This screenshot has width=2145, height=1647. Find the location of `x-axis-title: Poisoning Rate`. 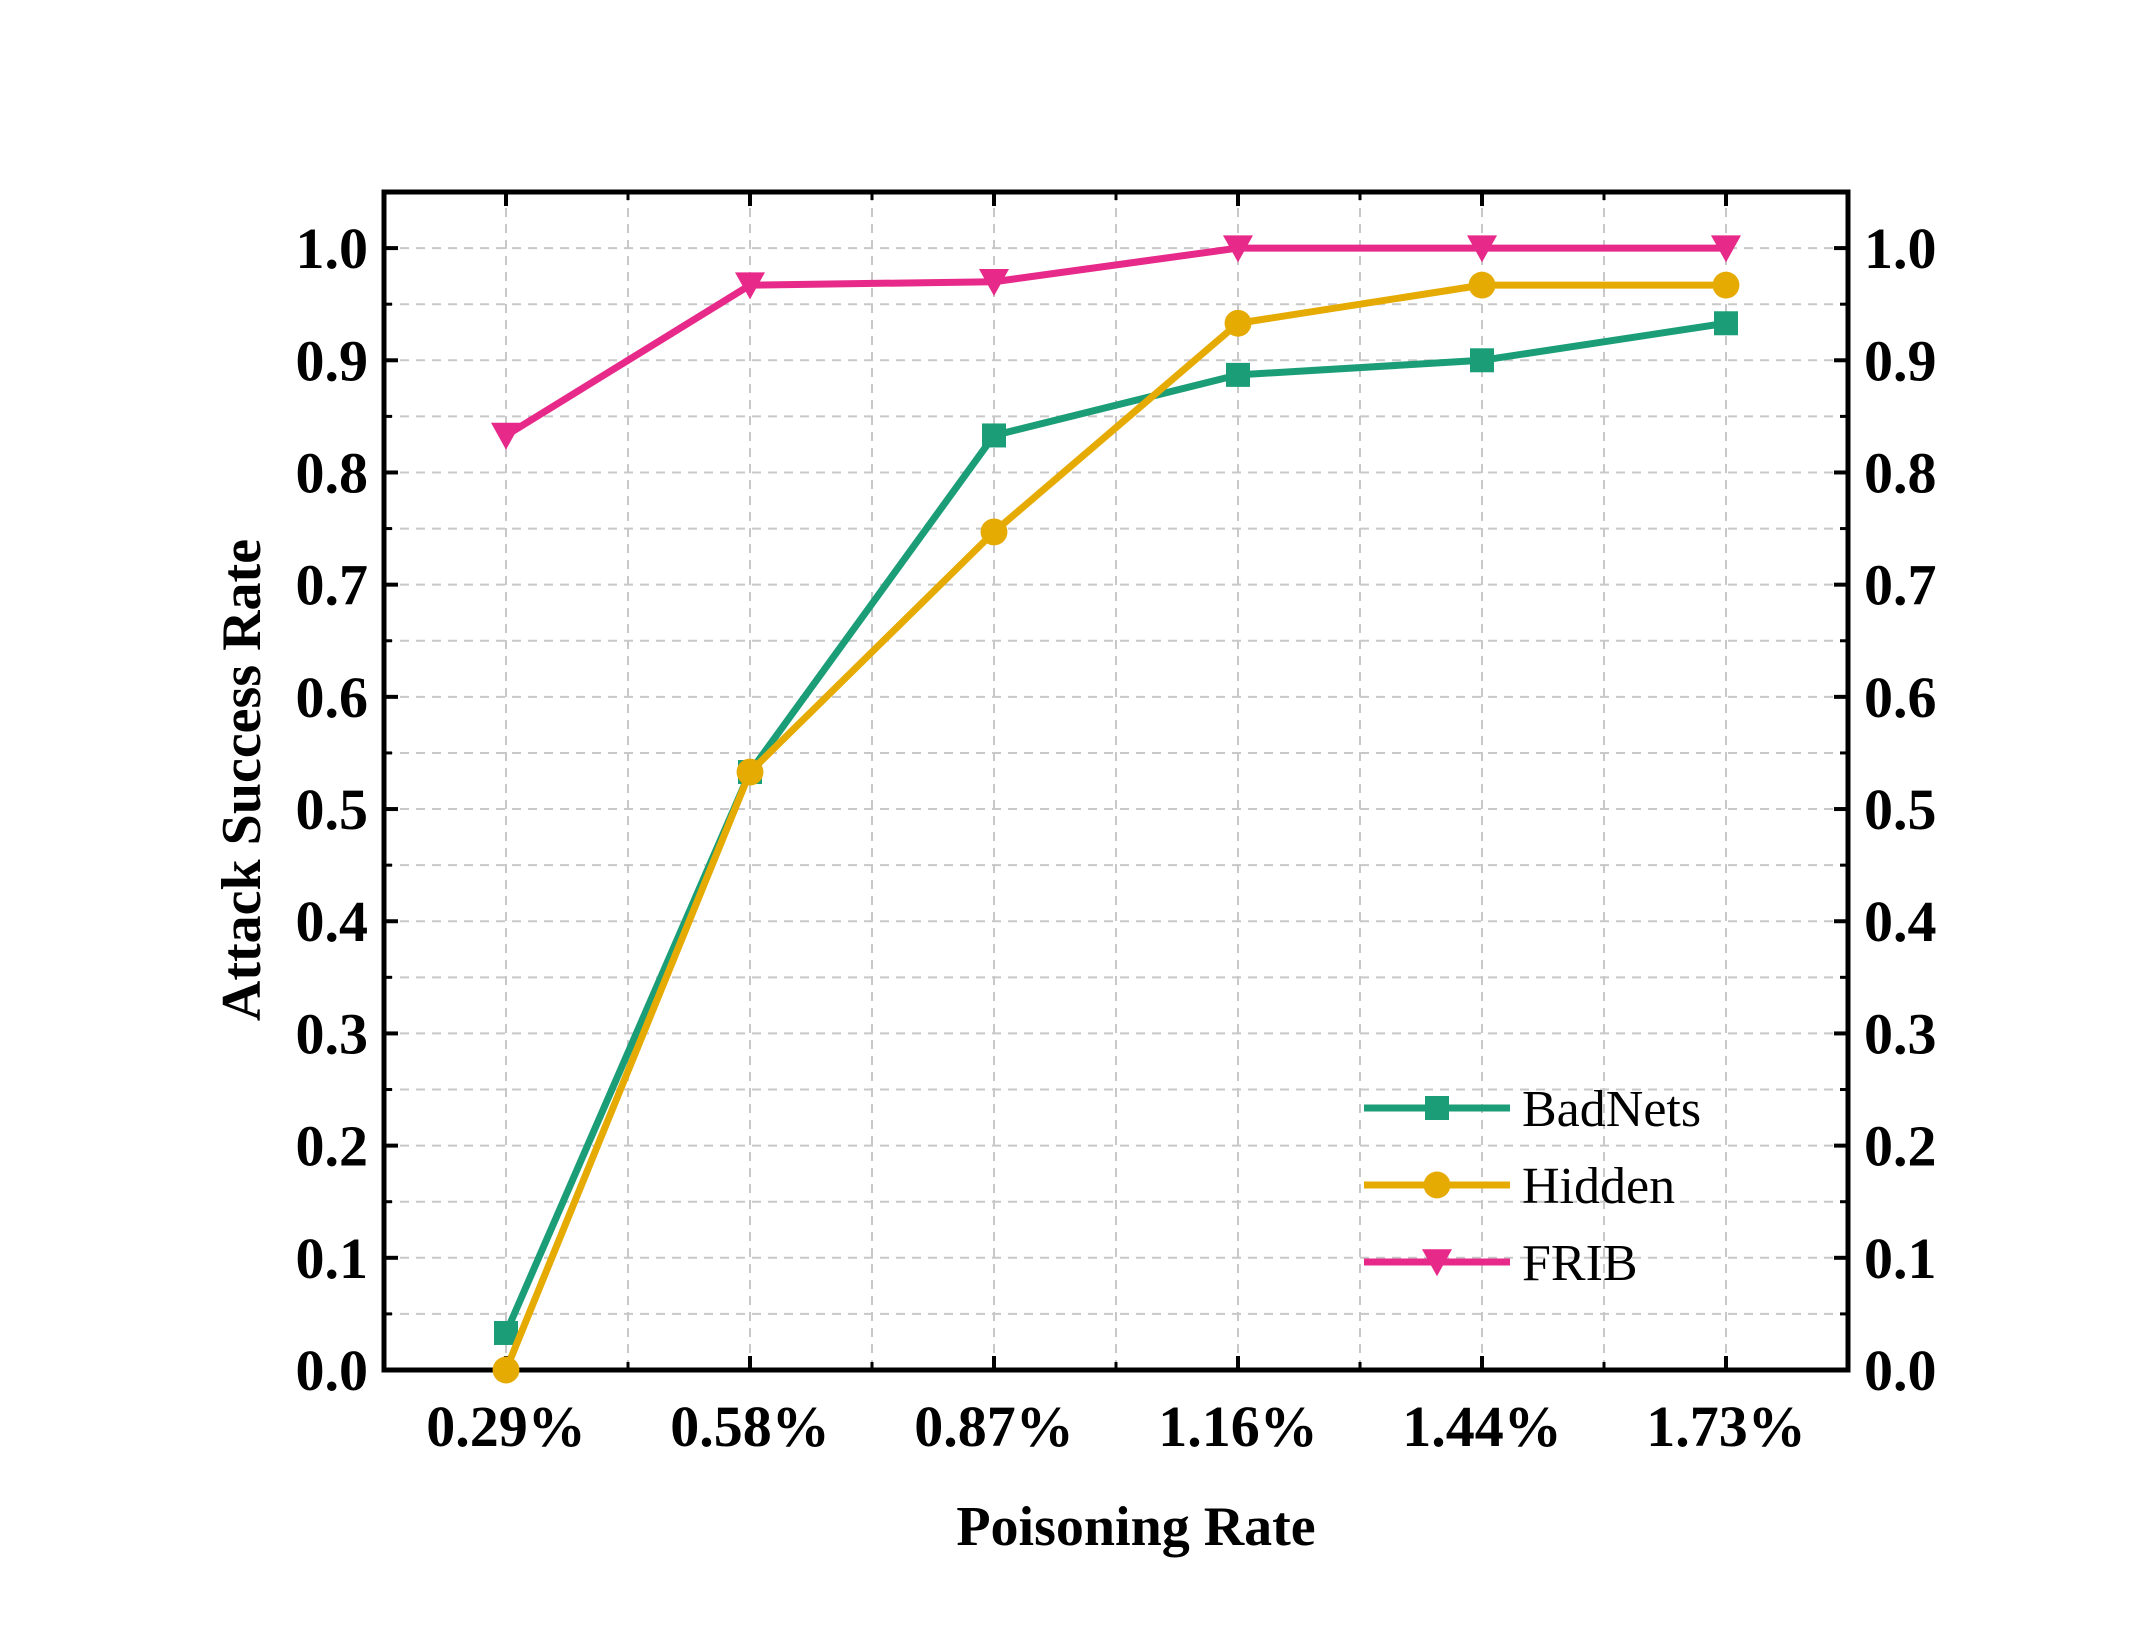

x-axis-title: Poisoning Rate is located at coordinates (1135, 1527).